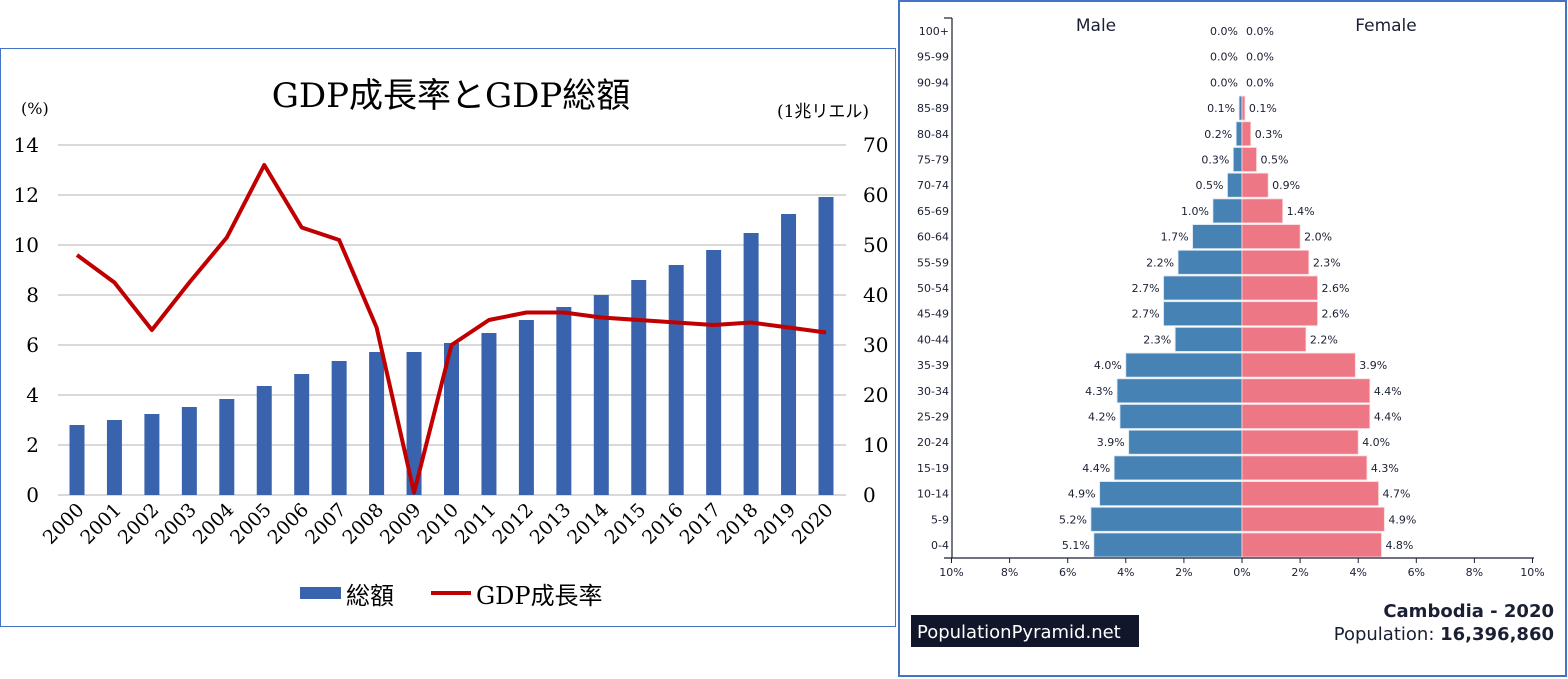 The height and width of the screenshot is (679, 1568). What do you see at coordinates (1224, 31) in the screenshot?
I see `male-value-label: 0.0%` at bounding box center [1224, 31].